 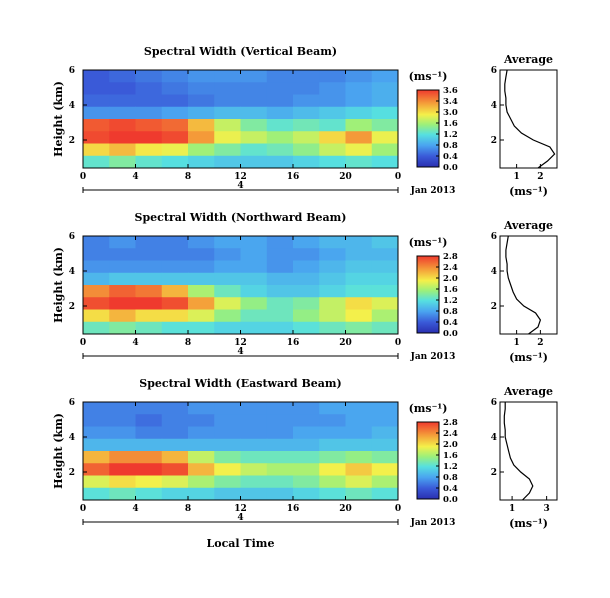 I want to click on heatmap-title: Spectral Width (Northward Beam), so click(x=241, y=217).